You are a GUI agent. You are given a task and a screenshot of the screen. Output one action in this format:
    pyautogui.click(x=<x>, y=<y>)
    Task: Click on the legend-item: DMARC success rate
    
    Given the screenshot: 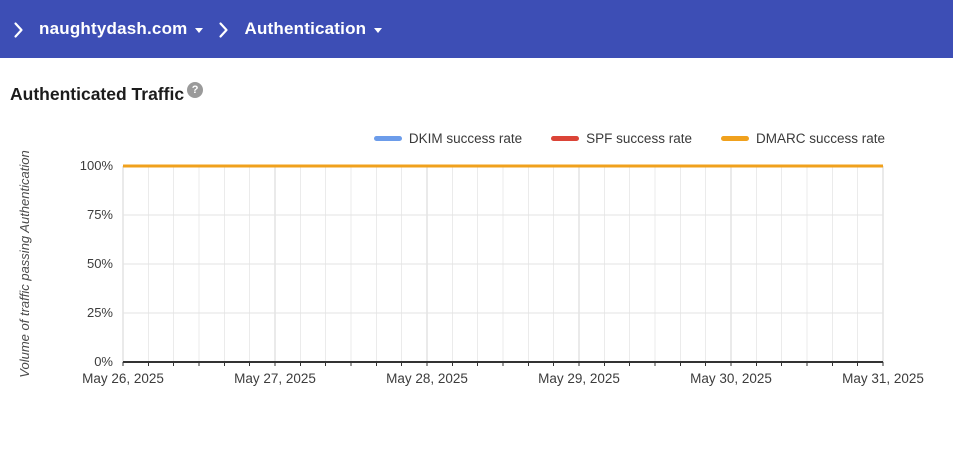 What is the action you would take?
    pyautogui.click(x=802, y=138)
    